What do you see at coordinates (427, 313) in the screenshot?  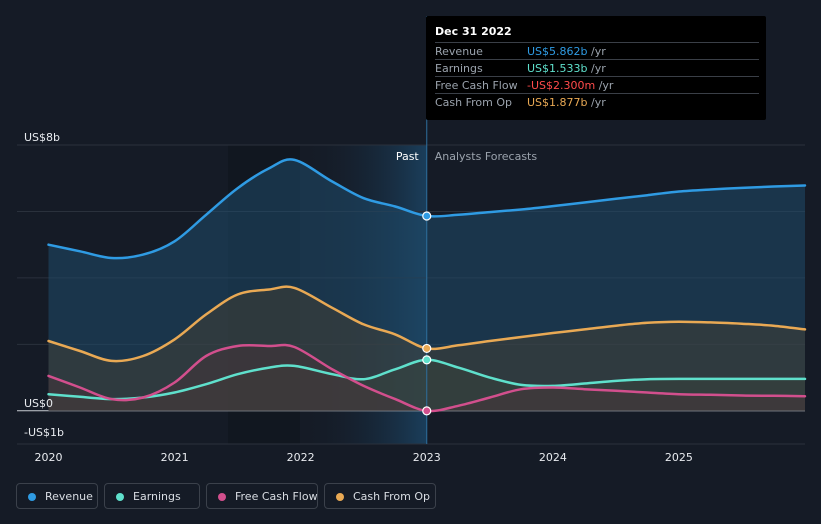 I see `highlight-points` at bounding box center [427, 313].